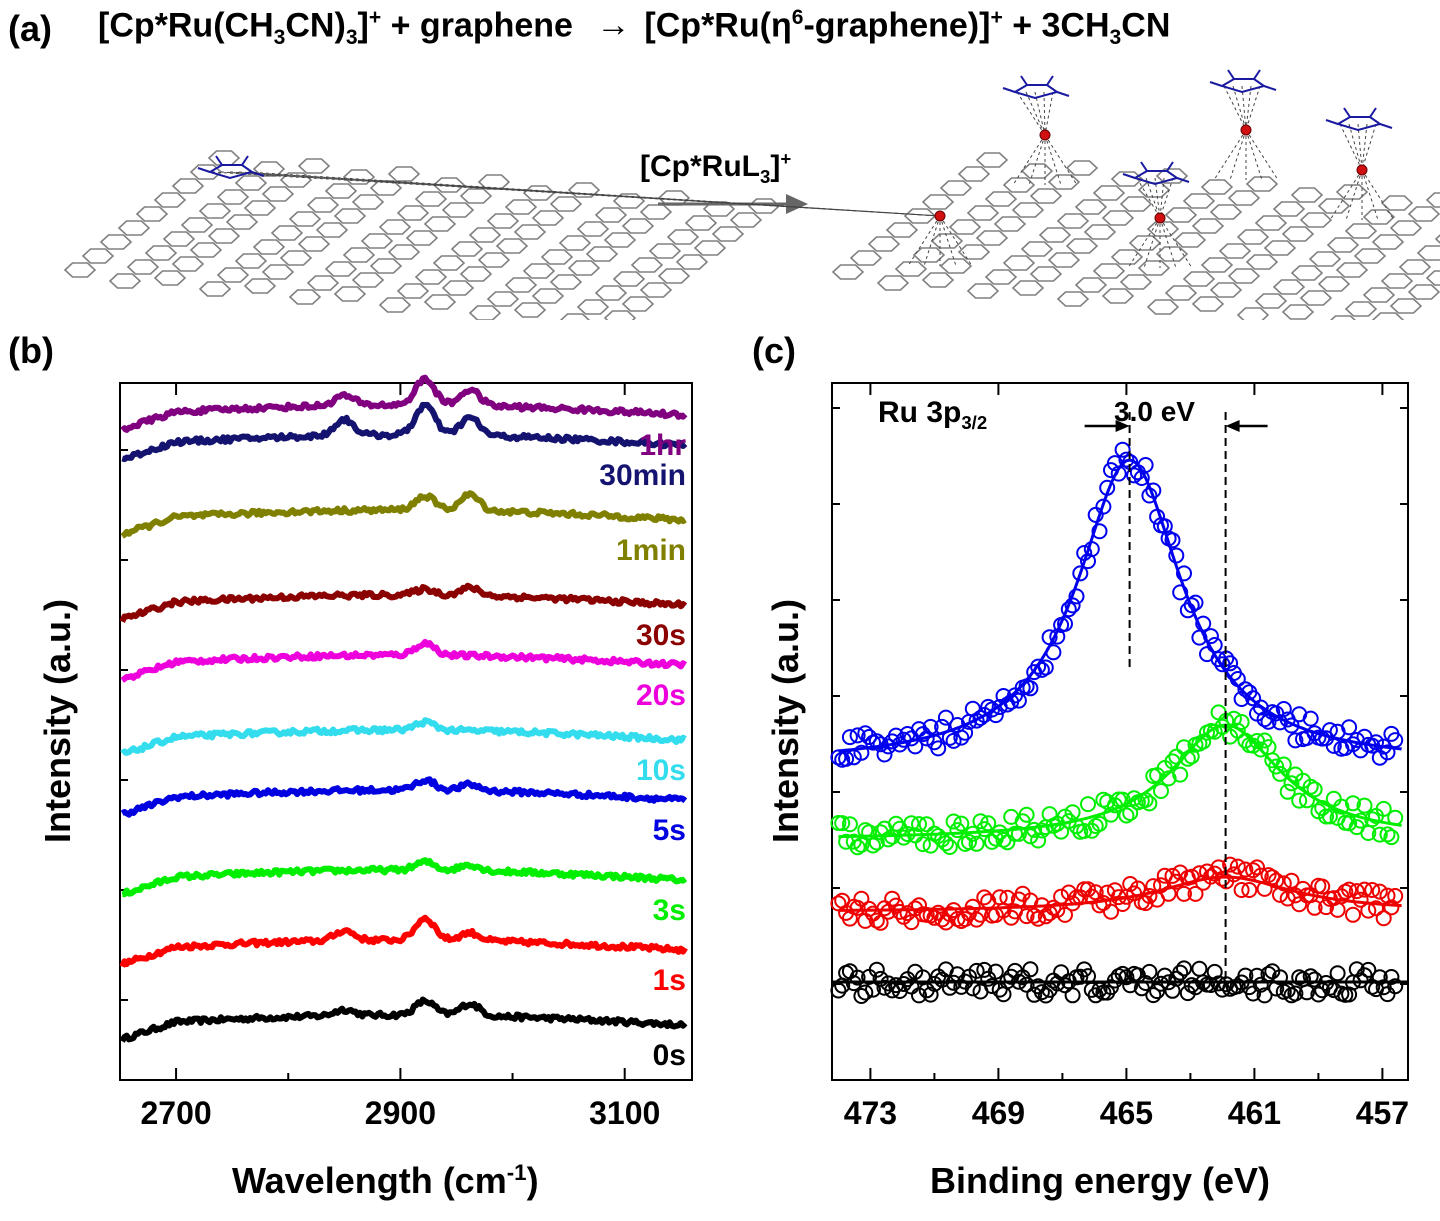 Image resolution: width=1440 pixels, height=1221 pixels. I want to click on cp-ring-icon, so click(1359, 124).